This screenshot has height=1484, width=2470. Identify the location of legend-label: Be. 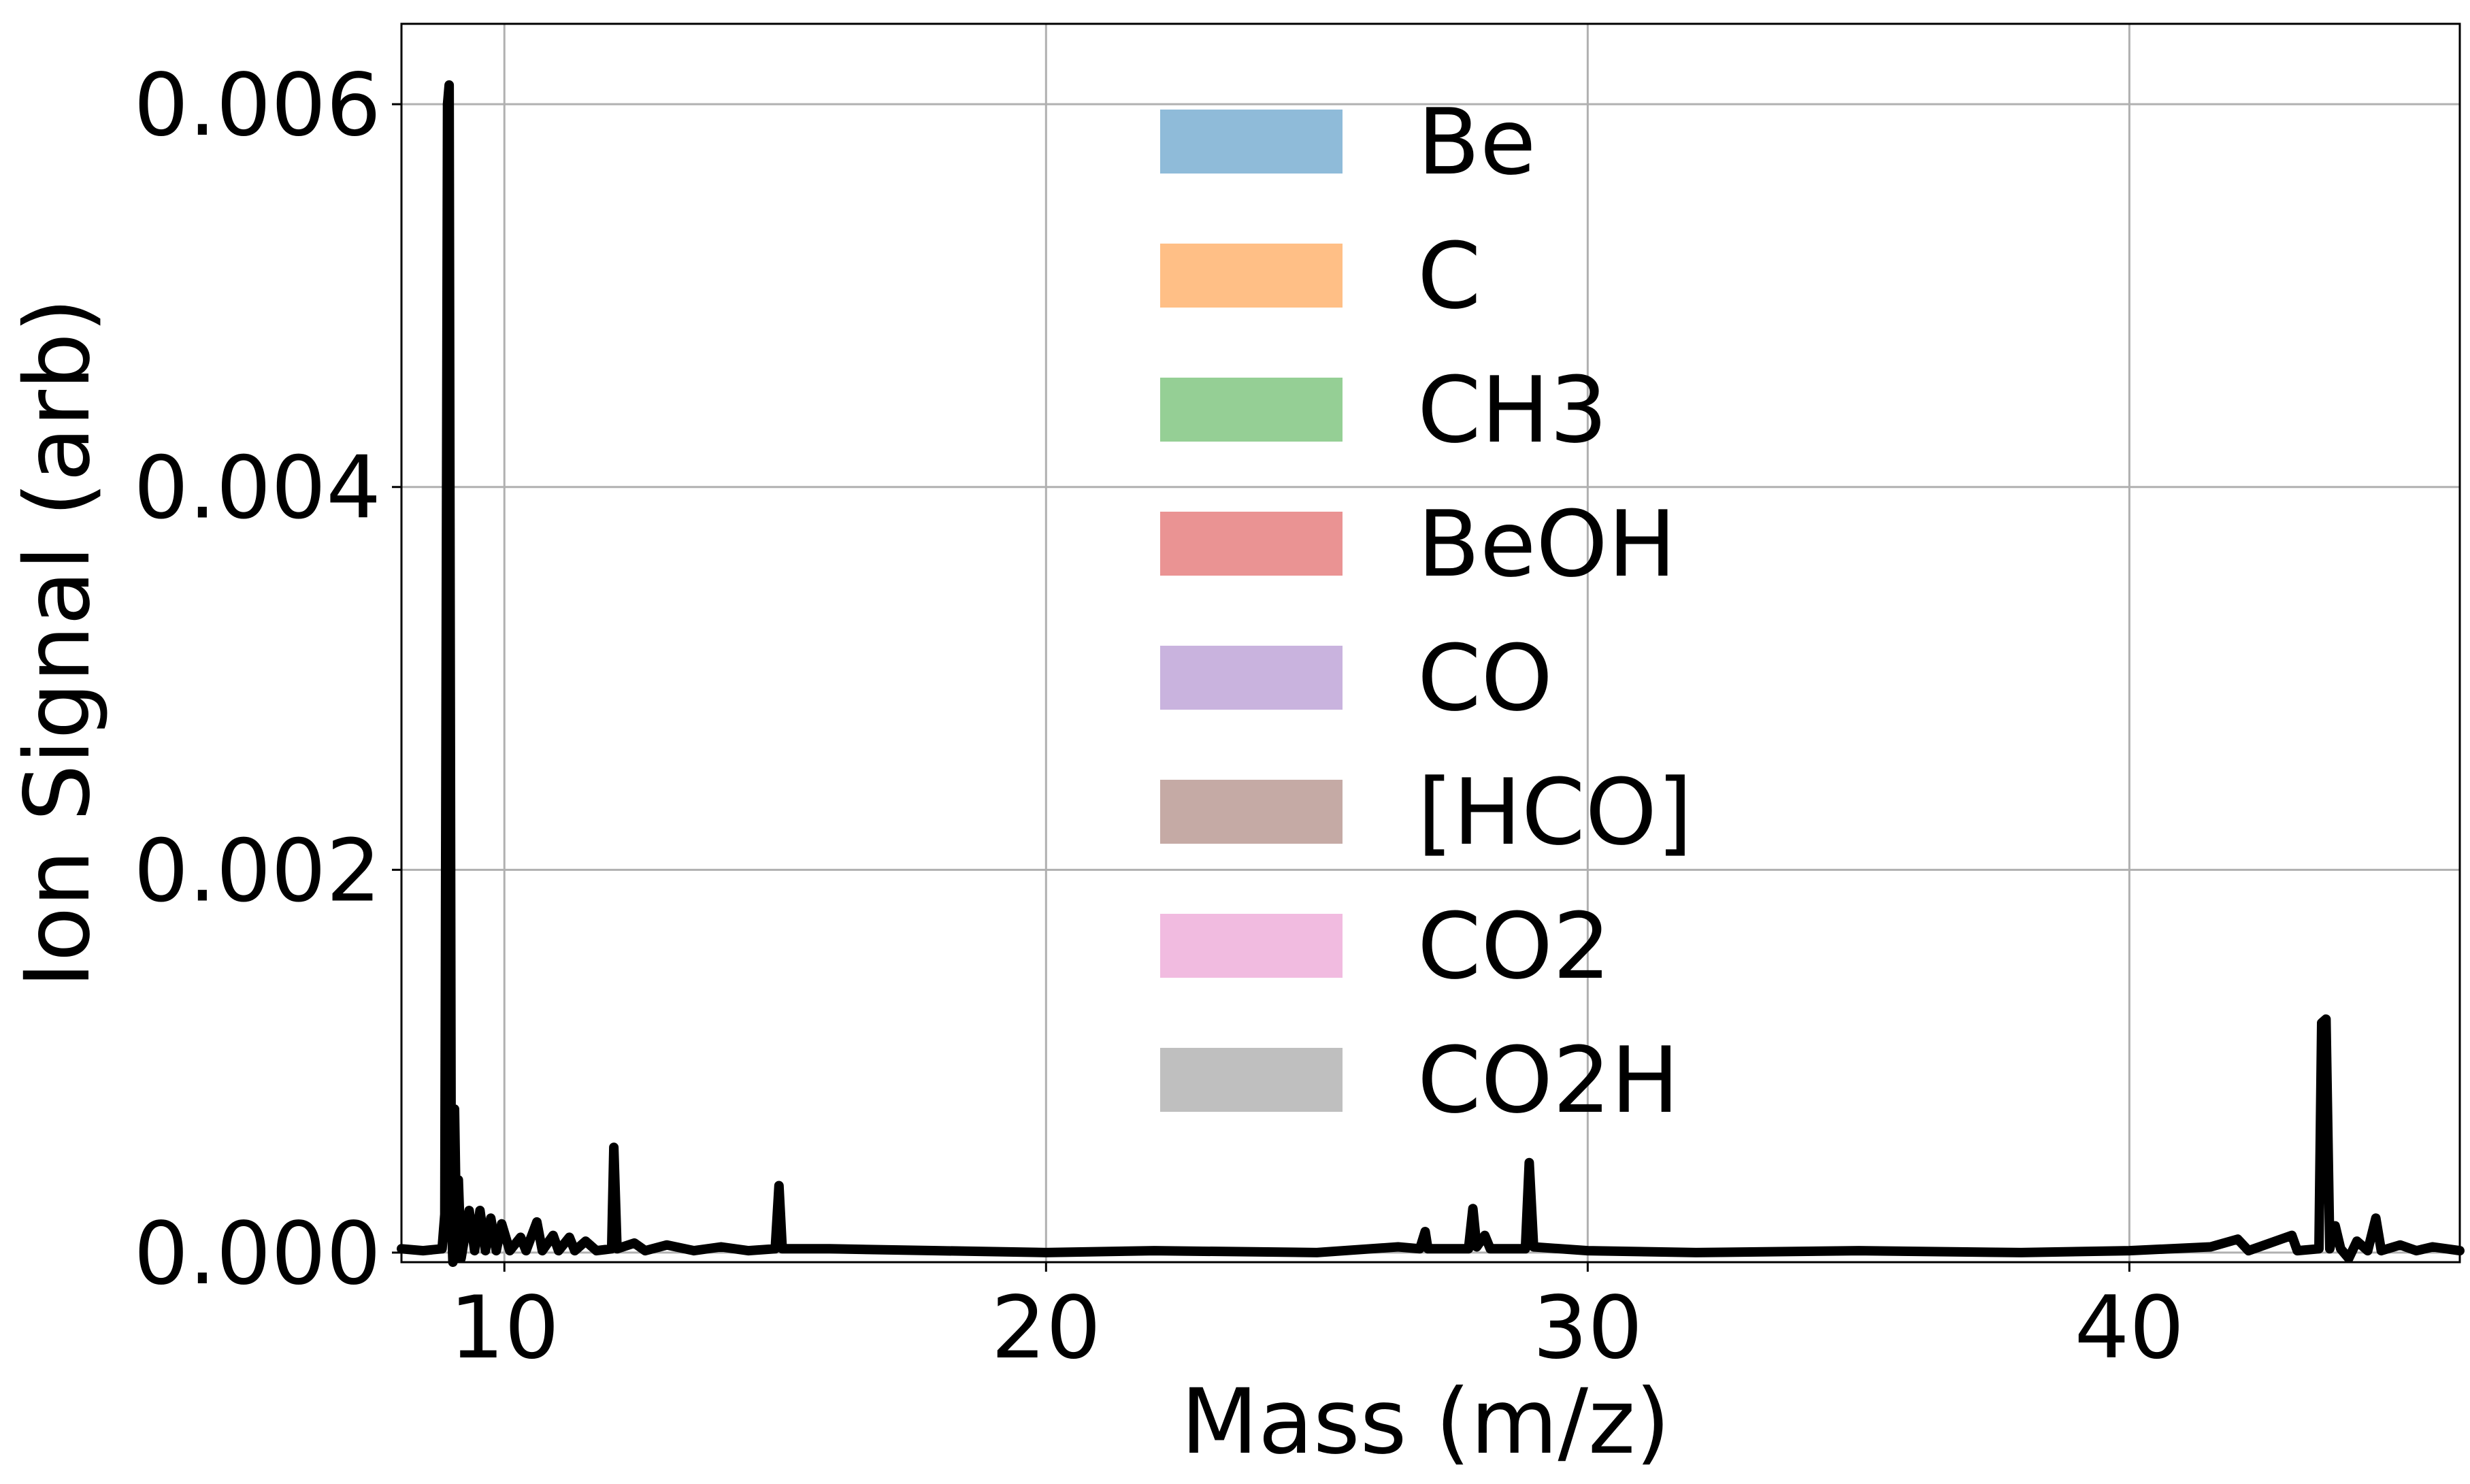
(1476, 142).